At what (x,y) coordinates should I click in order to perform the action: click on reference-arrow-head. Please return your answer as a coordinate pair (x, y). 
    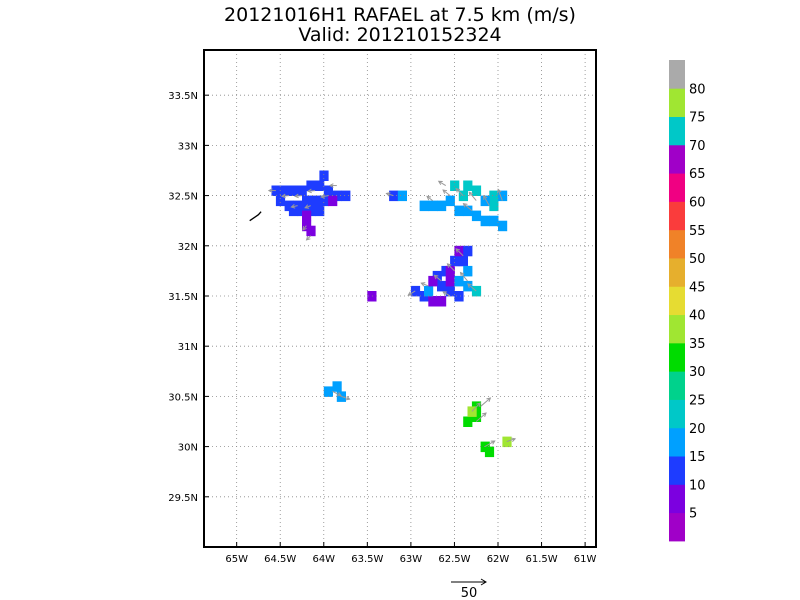
    Looking at the image, I should click on (483, 582).